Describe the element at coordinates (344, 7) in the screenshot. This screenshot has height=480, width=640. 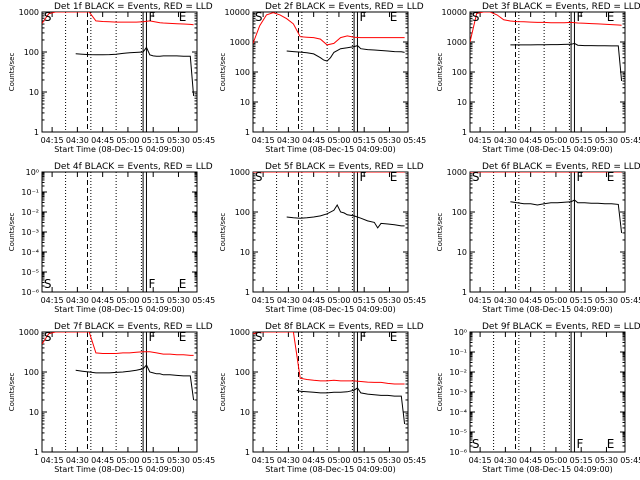
I see `panel-title: Det 2f BLACK = Events, RED = LLD` at that location.